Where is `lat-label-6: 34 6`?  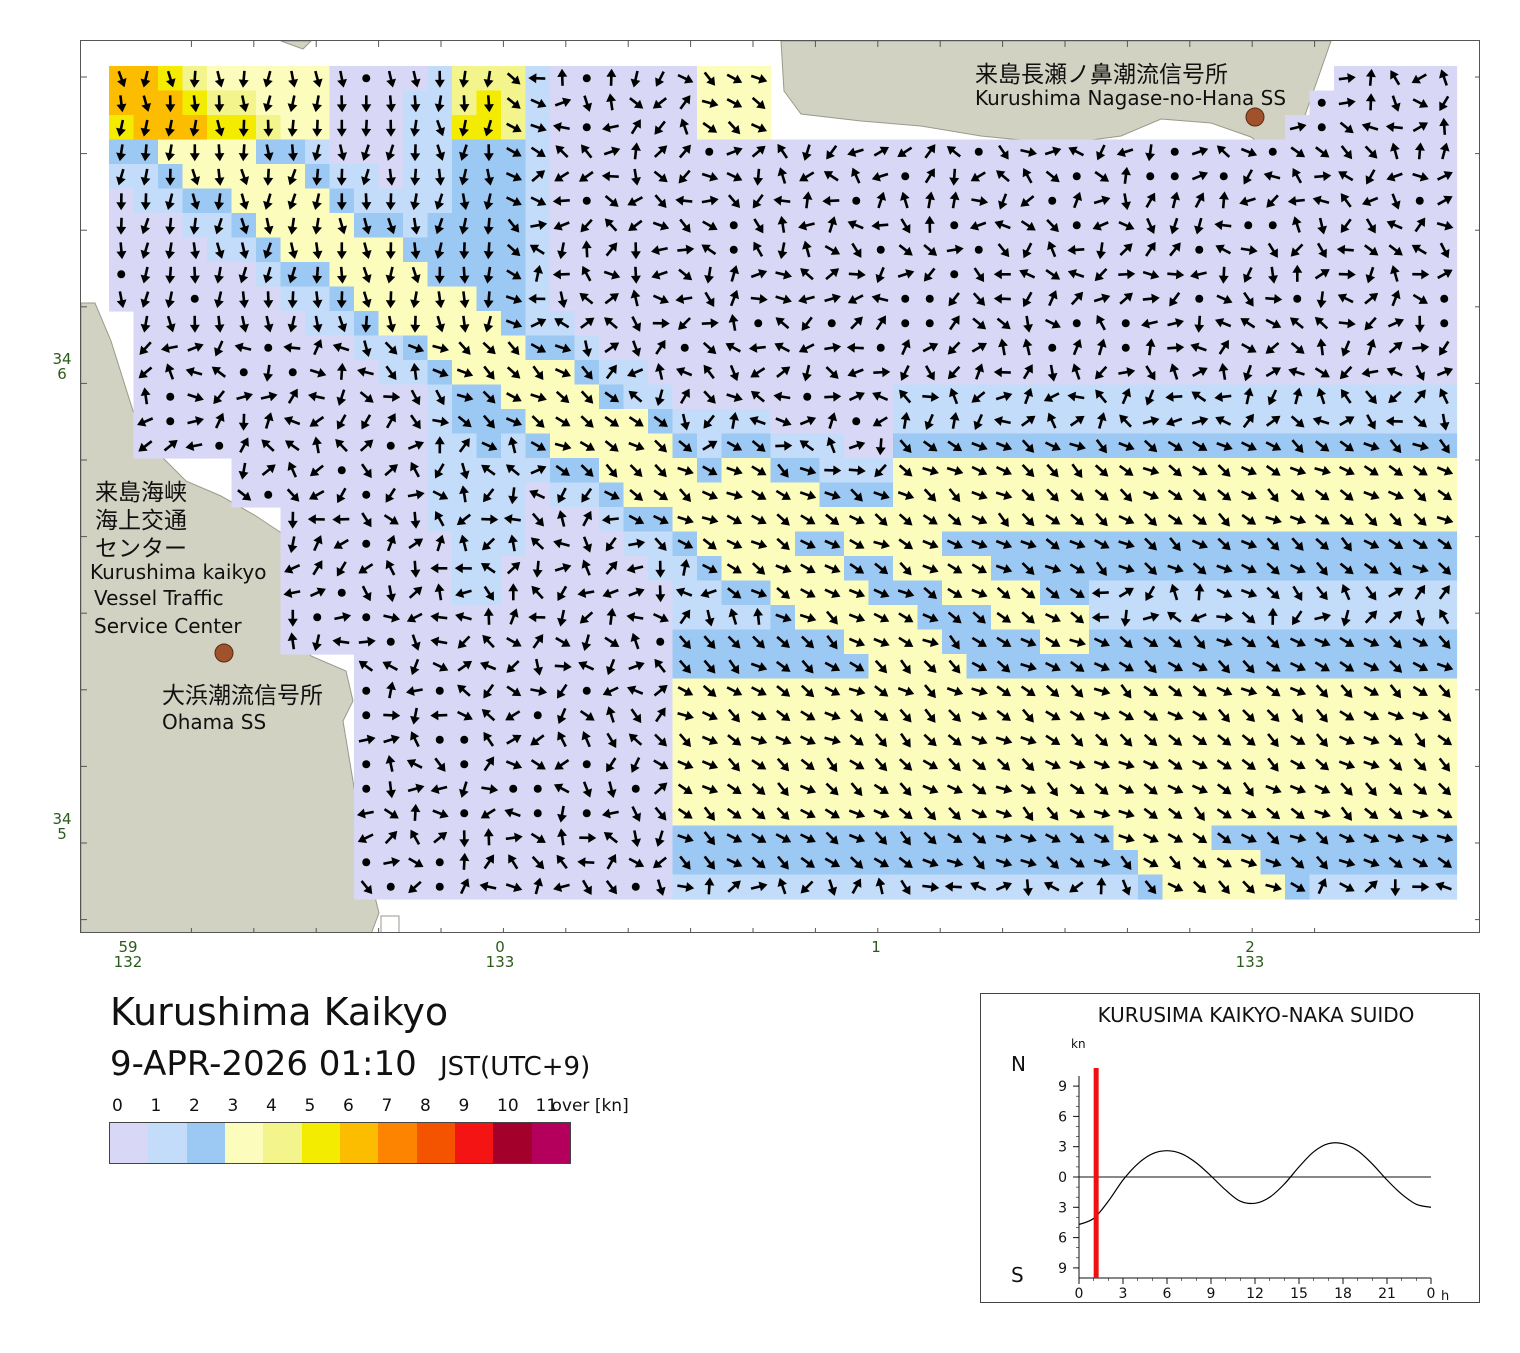
lat-label-6: 34 6 is located at coordinates (62, 366).